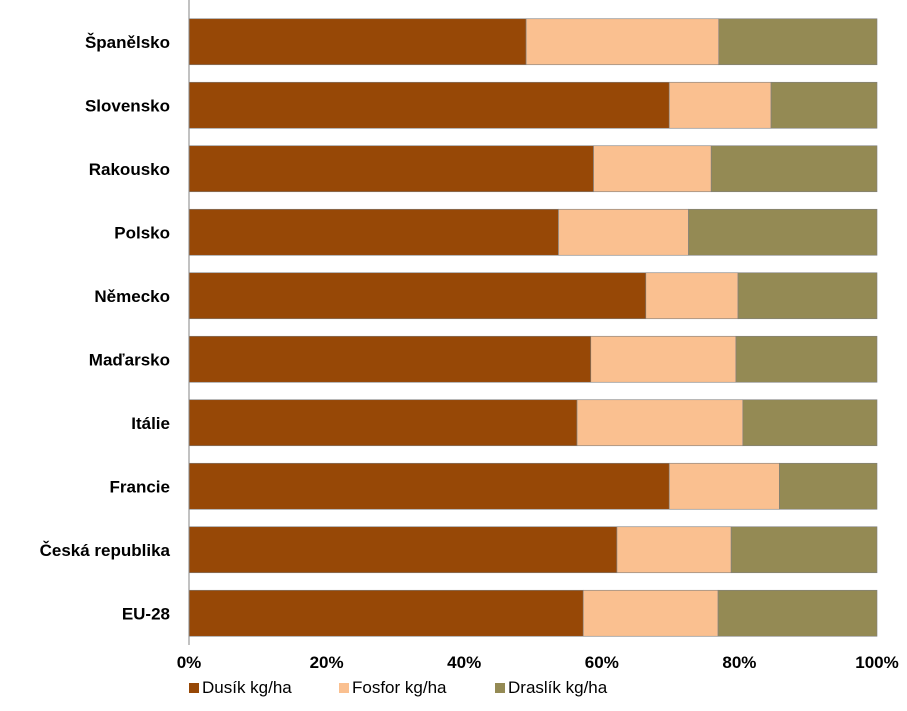 This screenshot has height=711, width=907. I want to click on bar-eu-28-dusik-kg-ha, so click(386, 613).